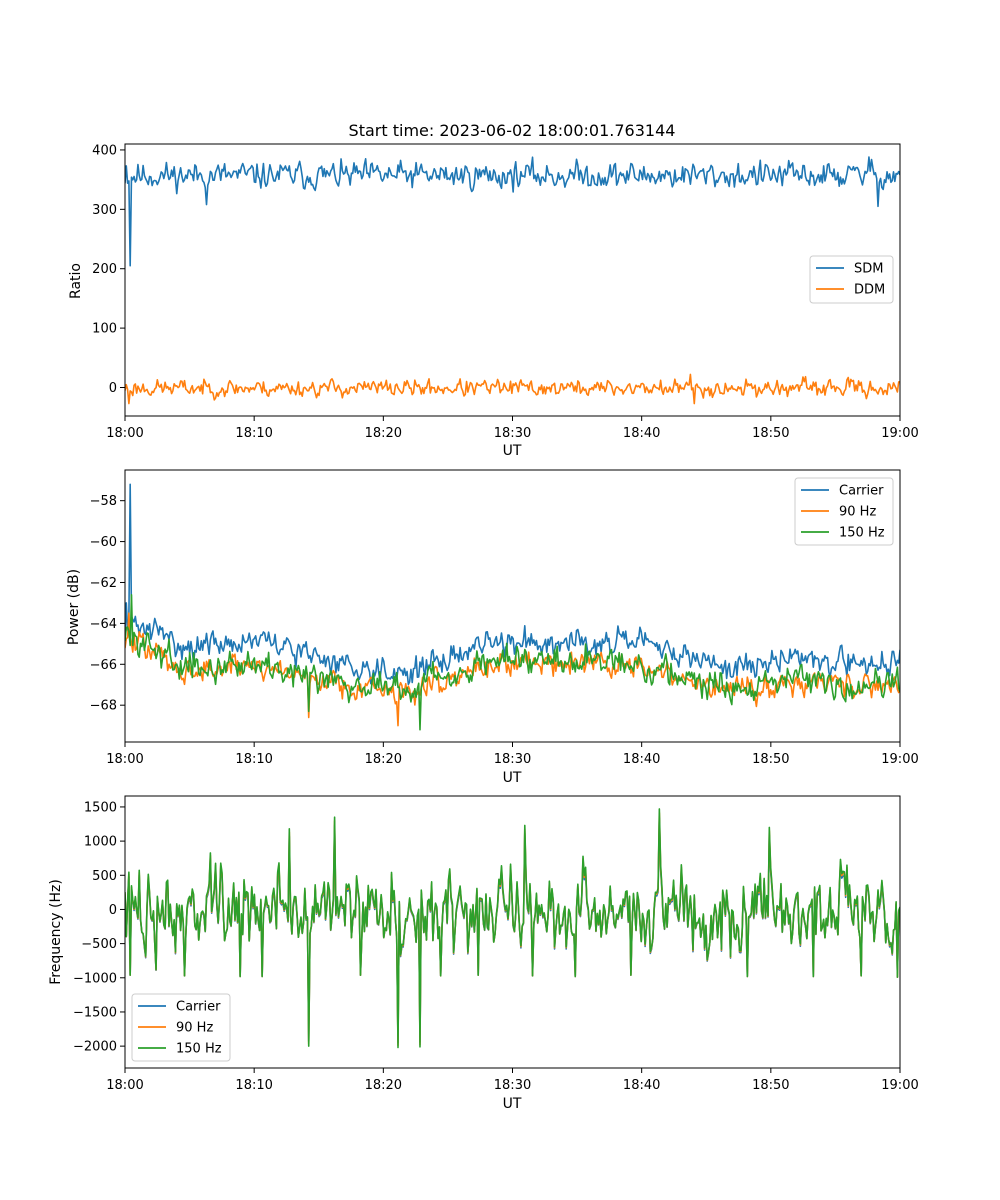  I want to click on y-axis-label: Ratio, so click(76, 281).